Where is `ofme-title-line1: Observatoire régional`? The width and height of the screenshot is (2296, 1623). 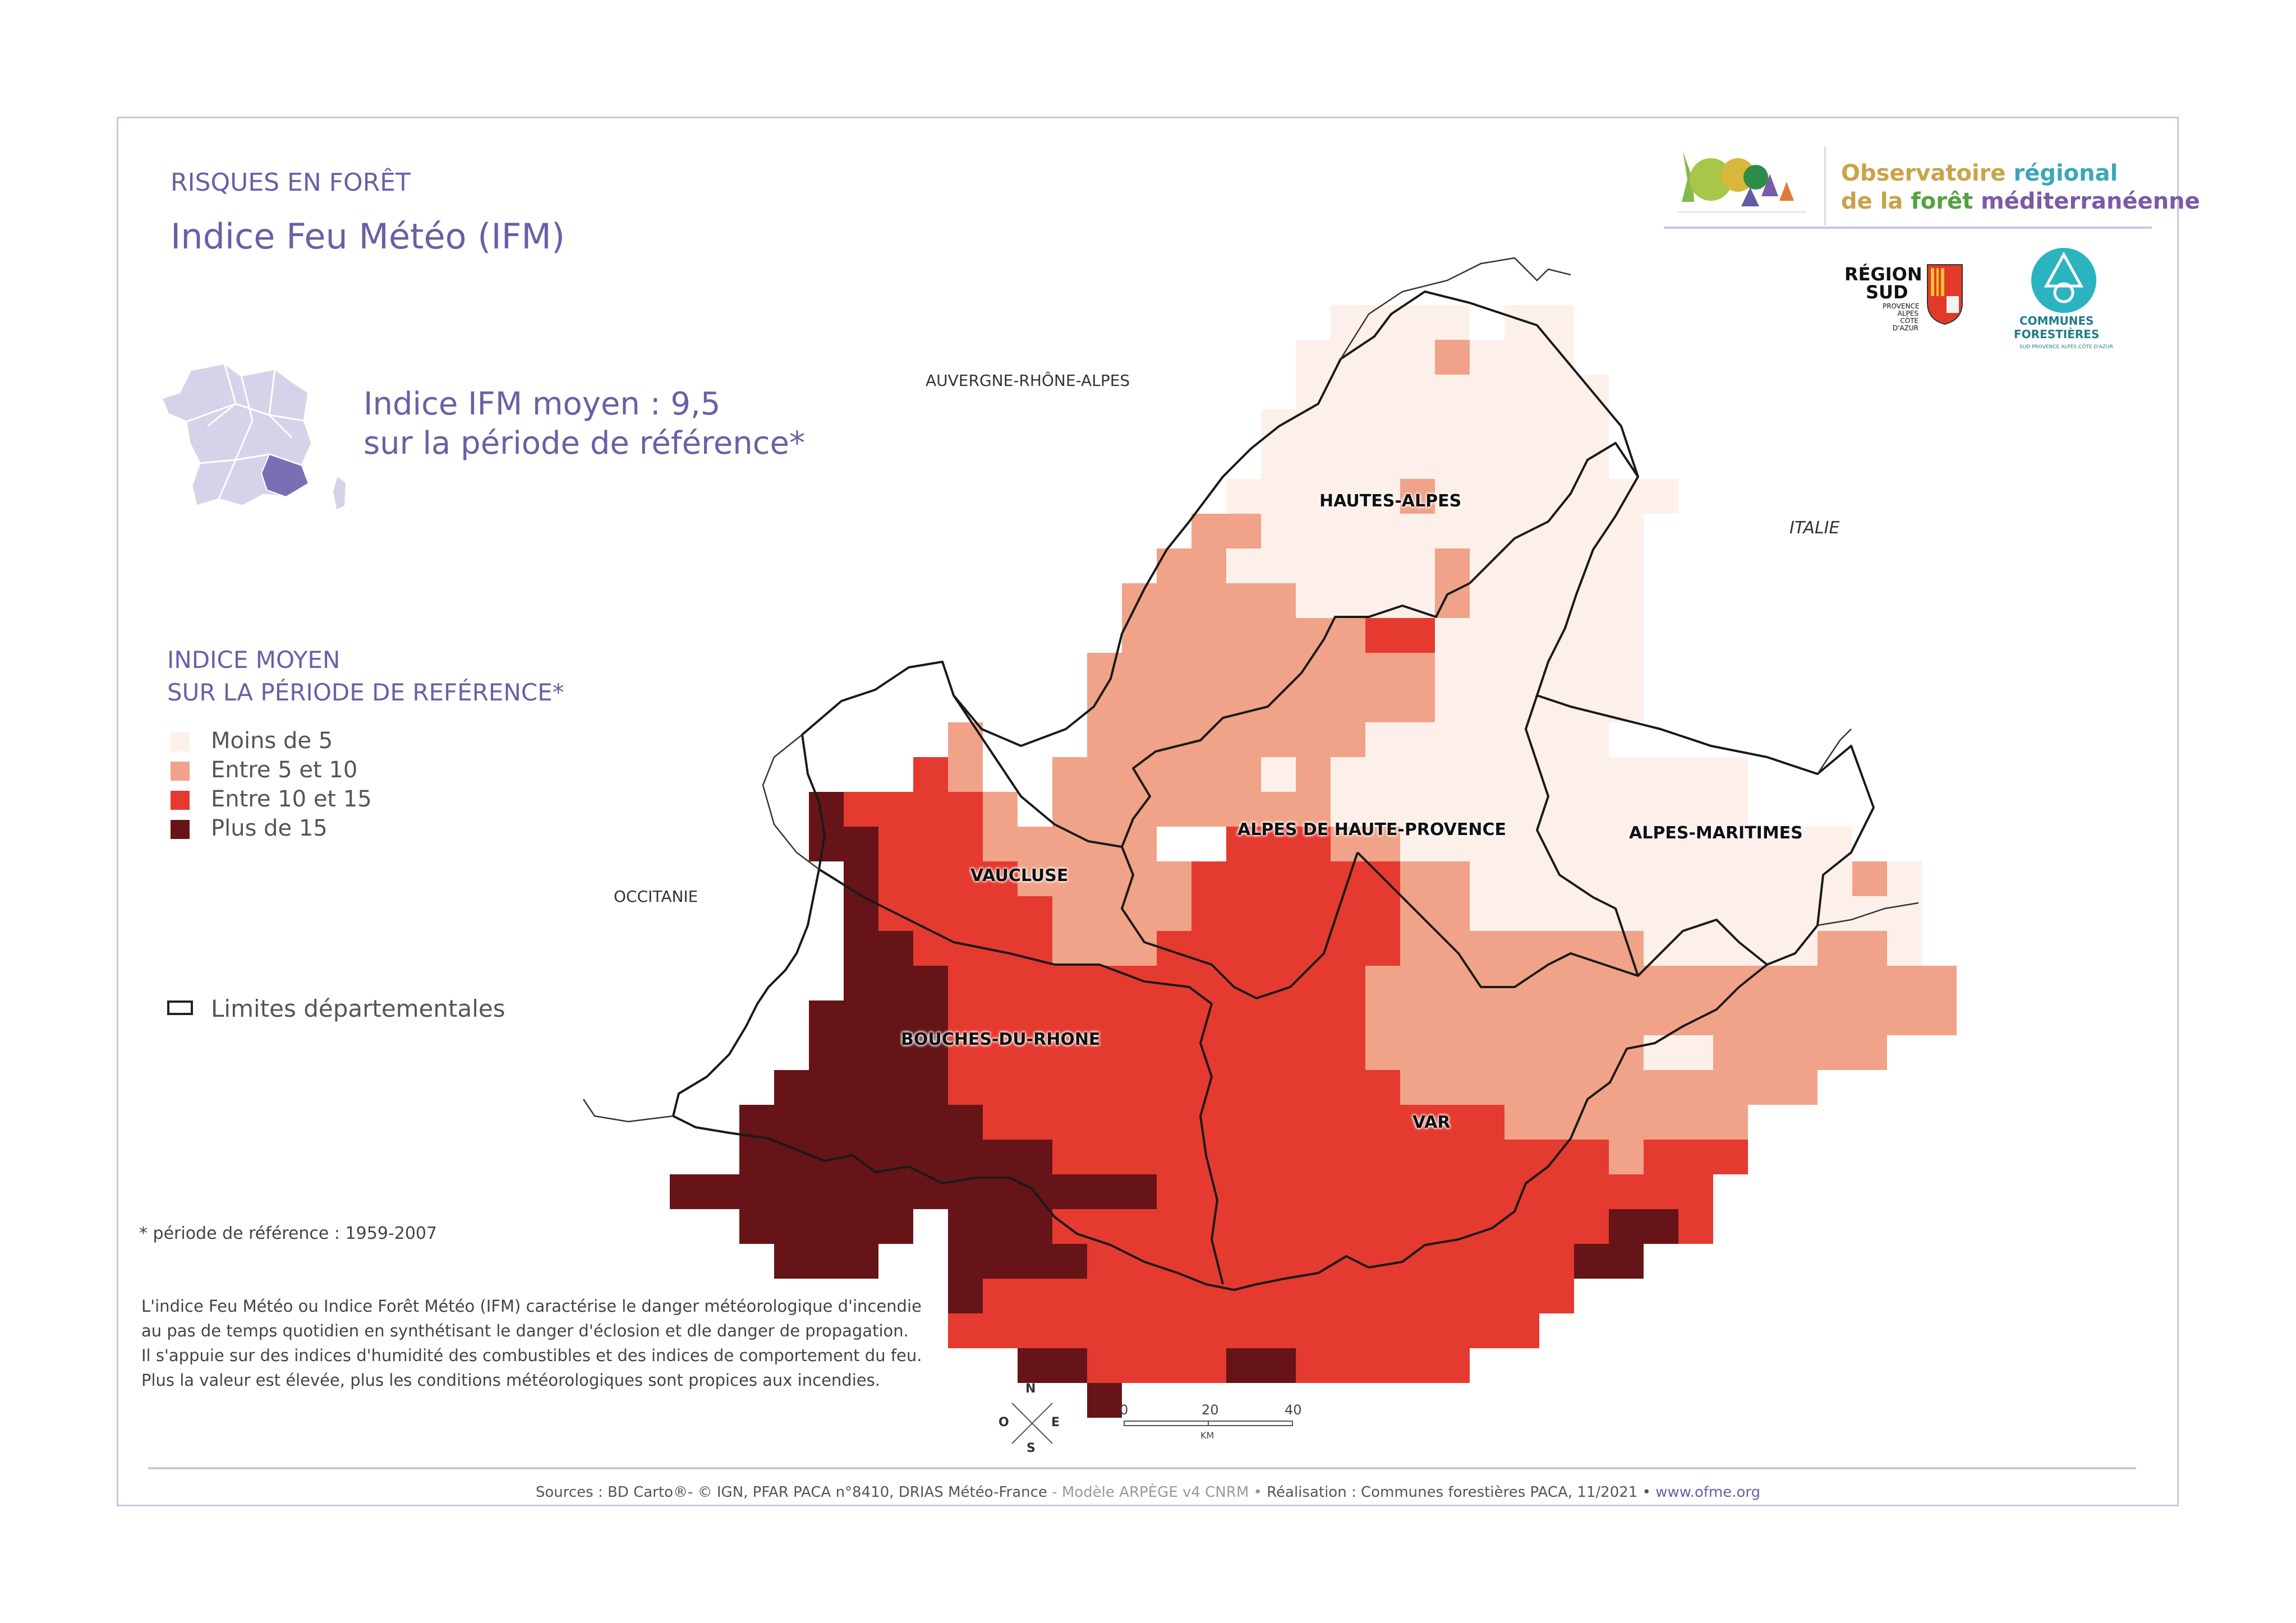 ofme-title-line1: Observatoire régional is located at coordinates (1979, 173).